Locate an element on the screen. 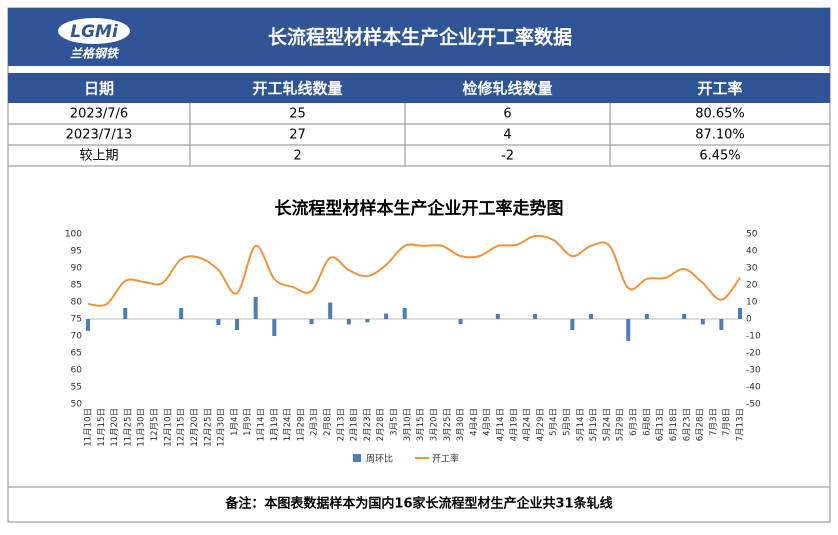 Image resolution: width=838 pixels, height=535 pixels. y2-tick-label: 30 is located at coordinates (752, 269).